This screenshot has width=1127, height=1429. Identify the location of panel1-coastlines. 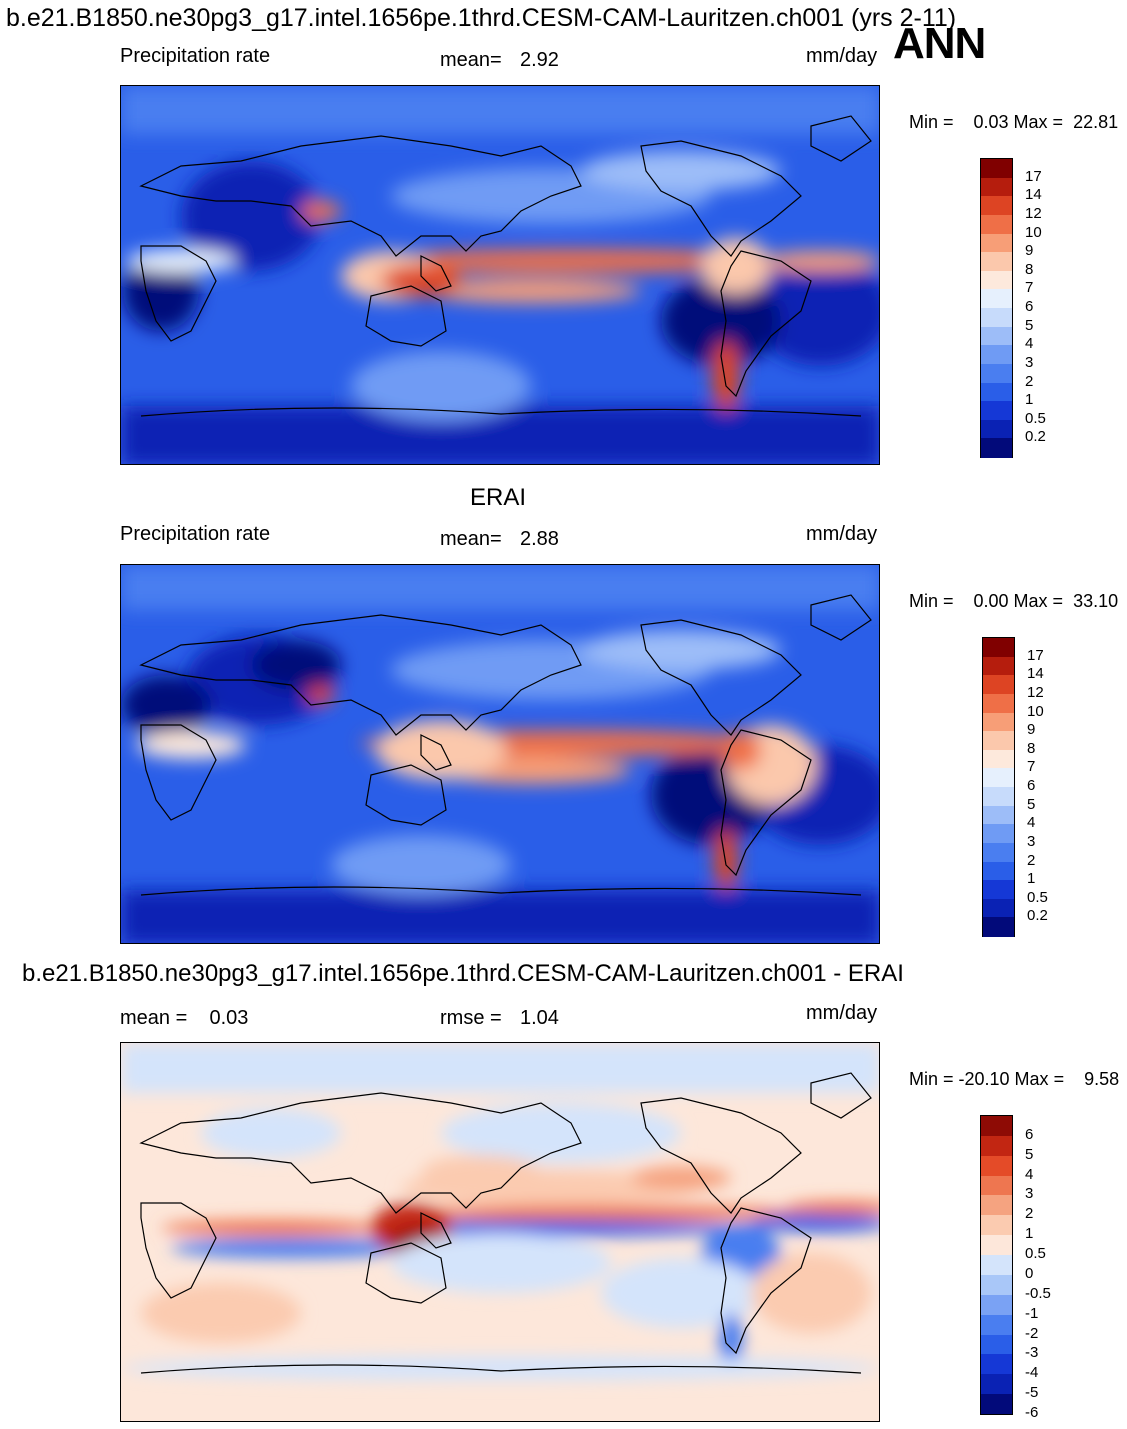
(505, 266).